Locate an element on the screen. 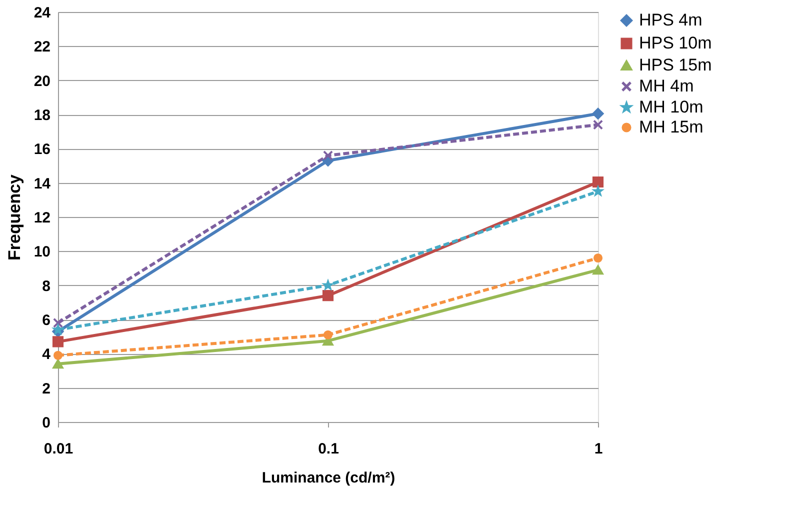  y-tick-label: 10 is located at coordinates (42, 252).